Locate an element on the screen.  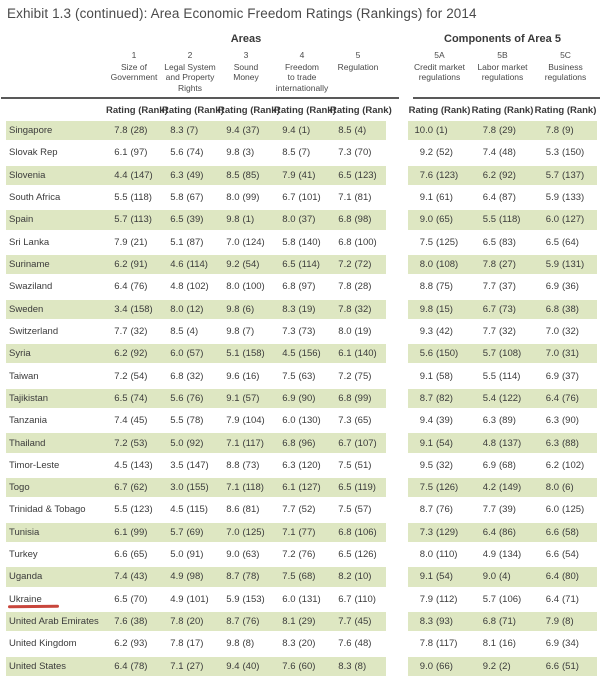
rating-rank-cell: 6.2 (92) is located at coordinates (502, 176).